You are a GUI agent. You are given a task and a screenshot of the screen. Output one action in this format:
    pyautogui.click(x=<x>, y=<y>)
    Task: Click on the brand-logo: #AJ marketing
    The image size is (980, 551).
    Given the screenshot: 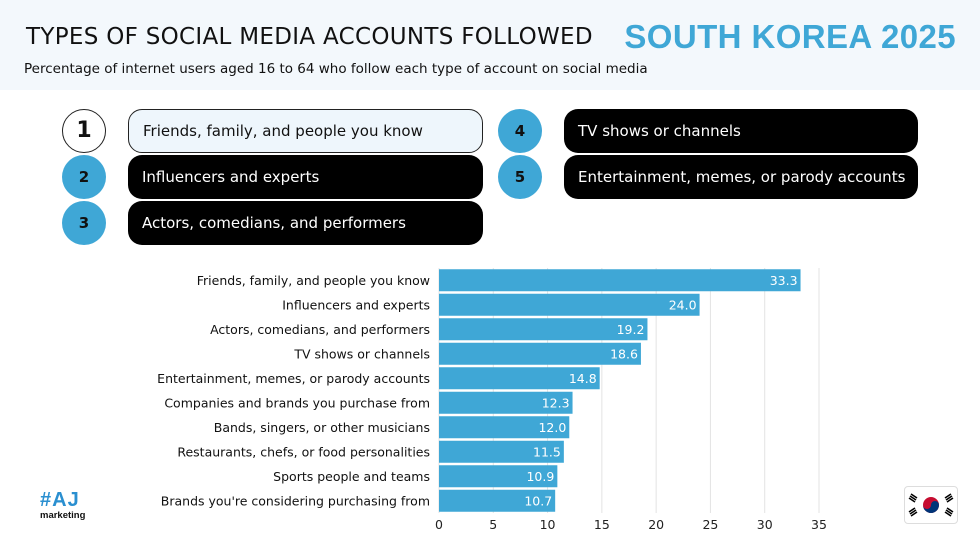 What is the action you would take?
    pyautogui.click(x=62, y=506)
    